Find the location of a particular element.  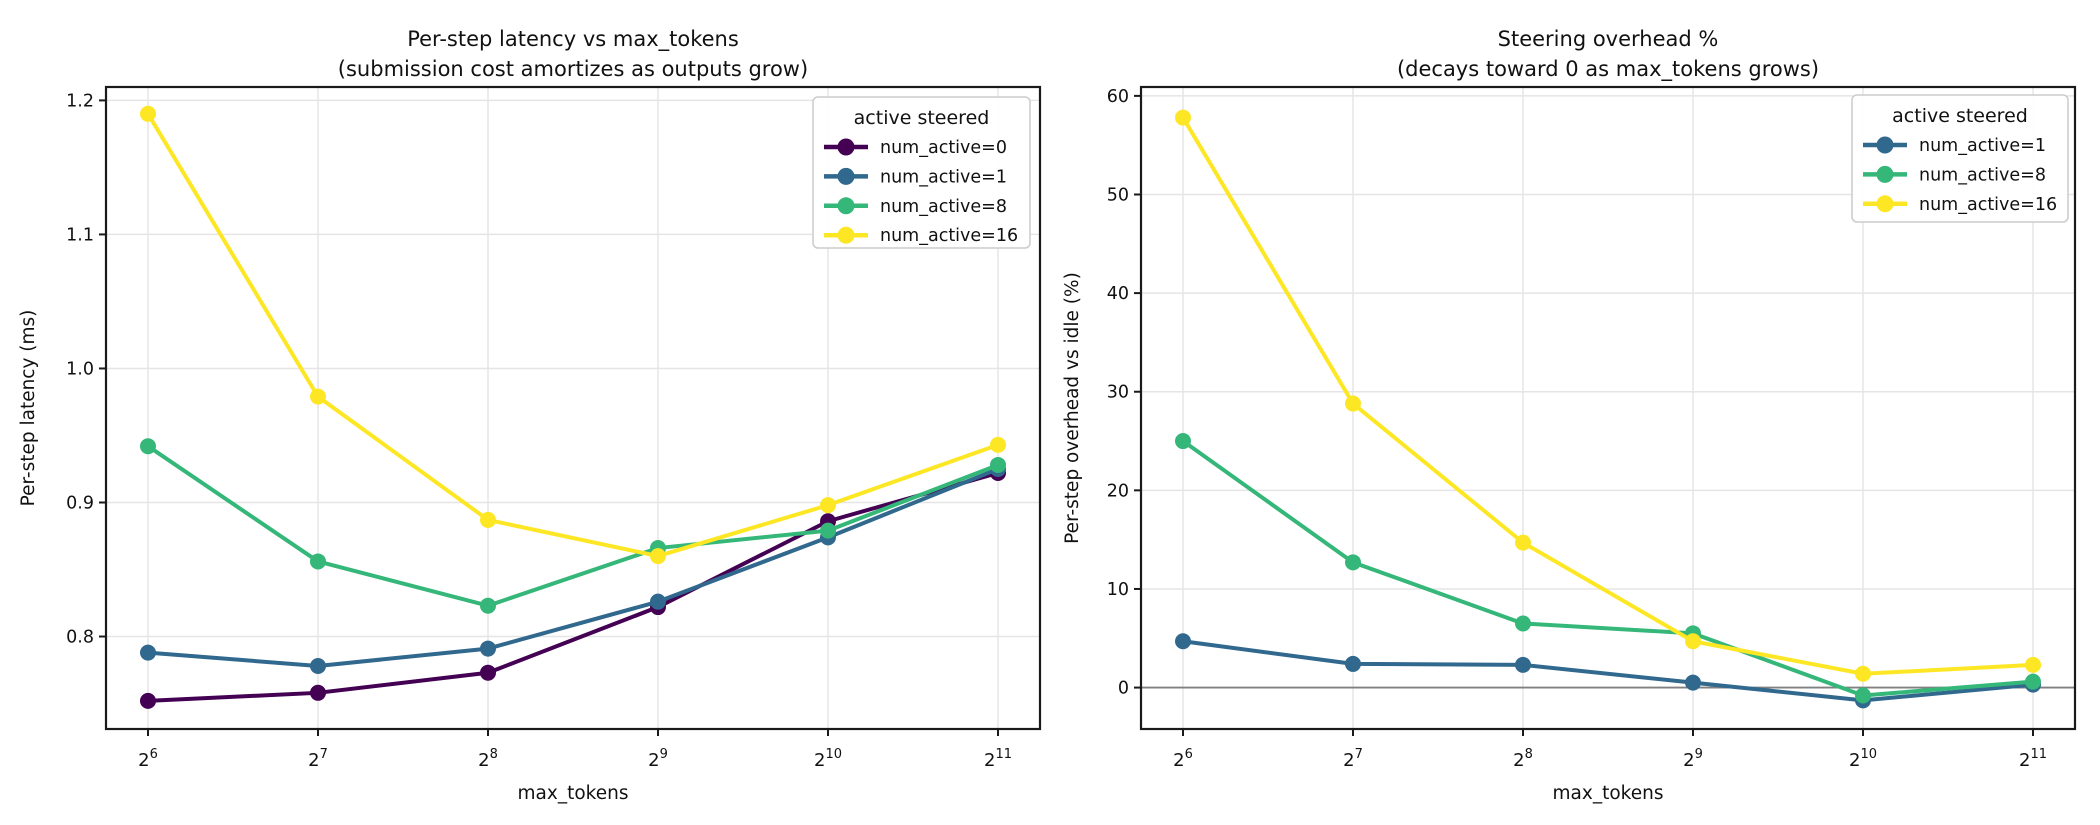

y-tick-label: 60 is located at coordinates (1118, 97).